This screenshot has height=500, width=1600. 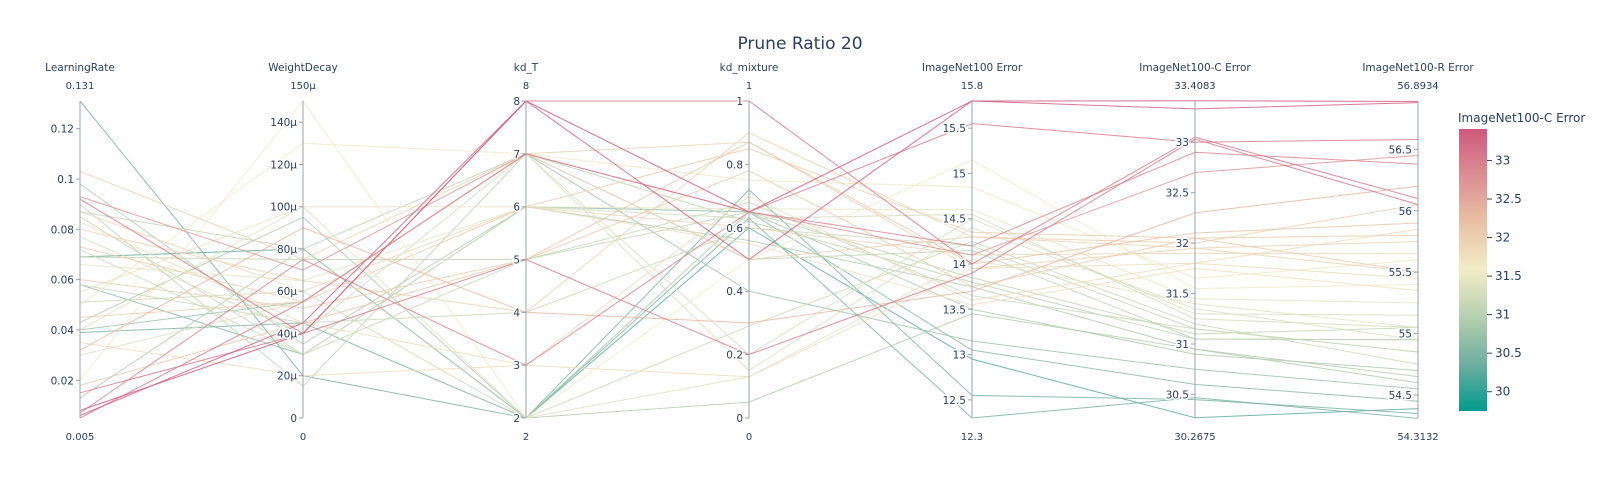 What do you see at coordinates (972, 68) in the screenshot?
I see `axis-title: ImageNet100 Error` at bounding box center [972, 68].